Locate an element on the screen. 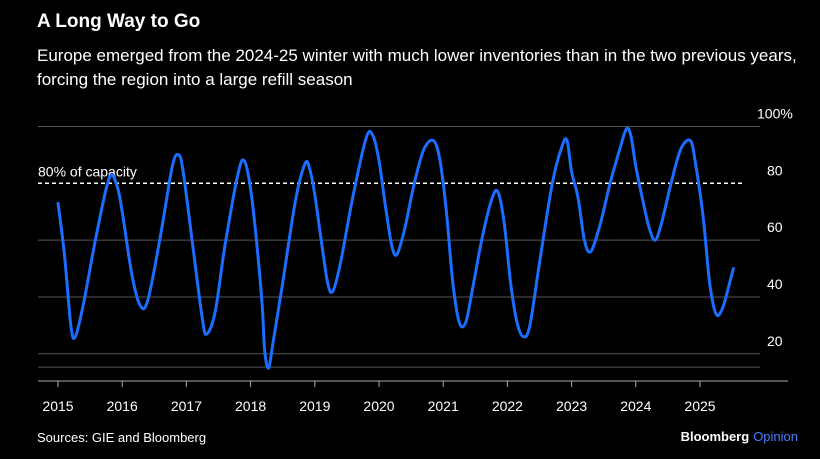  brand-suffix: Opinion is located at coordinates (775, 436).